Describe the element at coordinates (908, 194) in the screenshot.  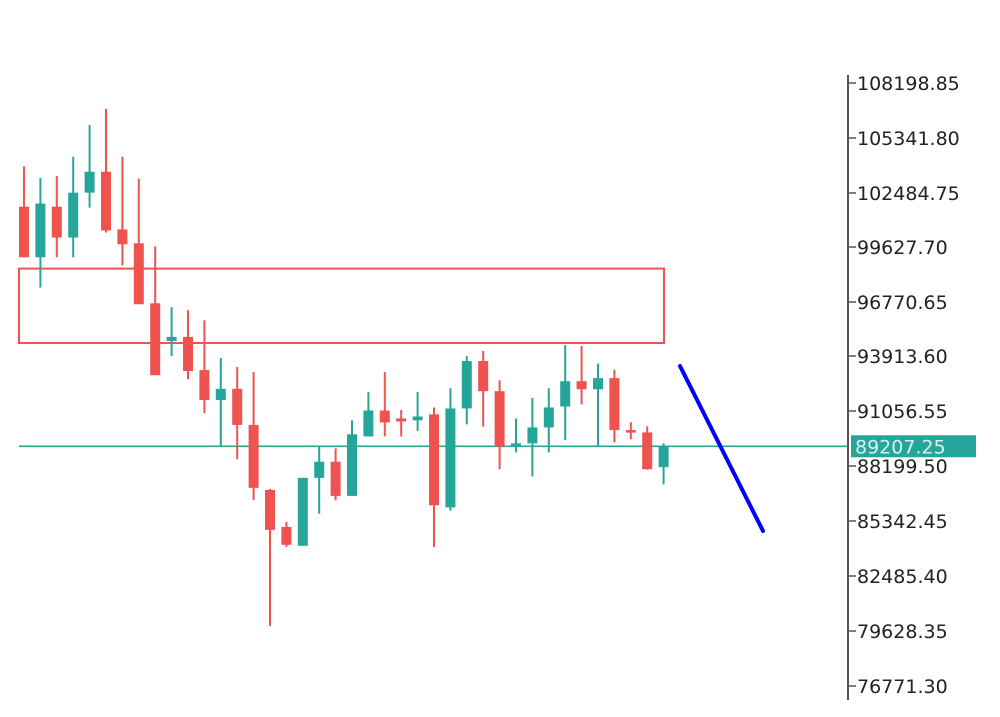
I see `axis-tick-label: 102484.75` at that location.